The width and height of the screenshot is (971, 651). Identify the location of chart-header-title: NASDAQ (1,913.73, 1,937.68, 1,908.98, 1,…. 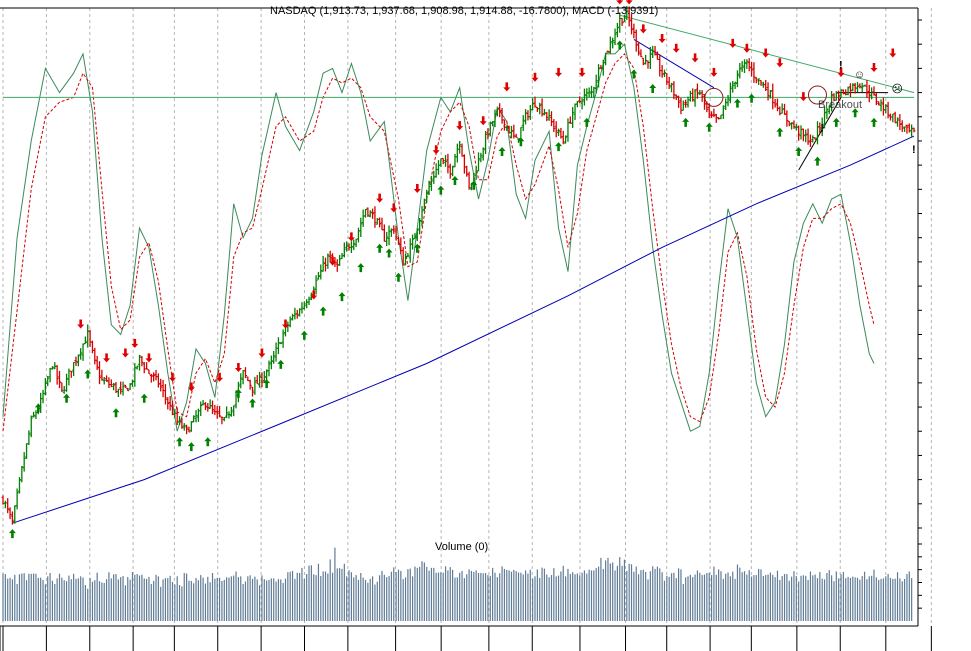
(464, 11).